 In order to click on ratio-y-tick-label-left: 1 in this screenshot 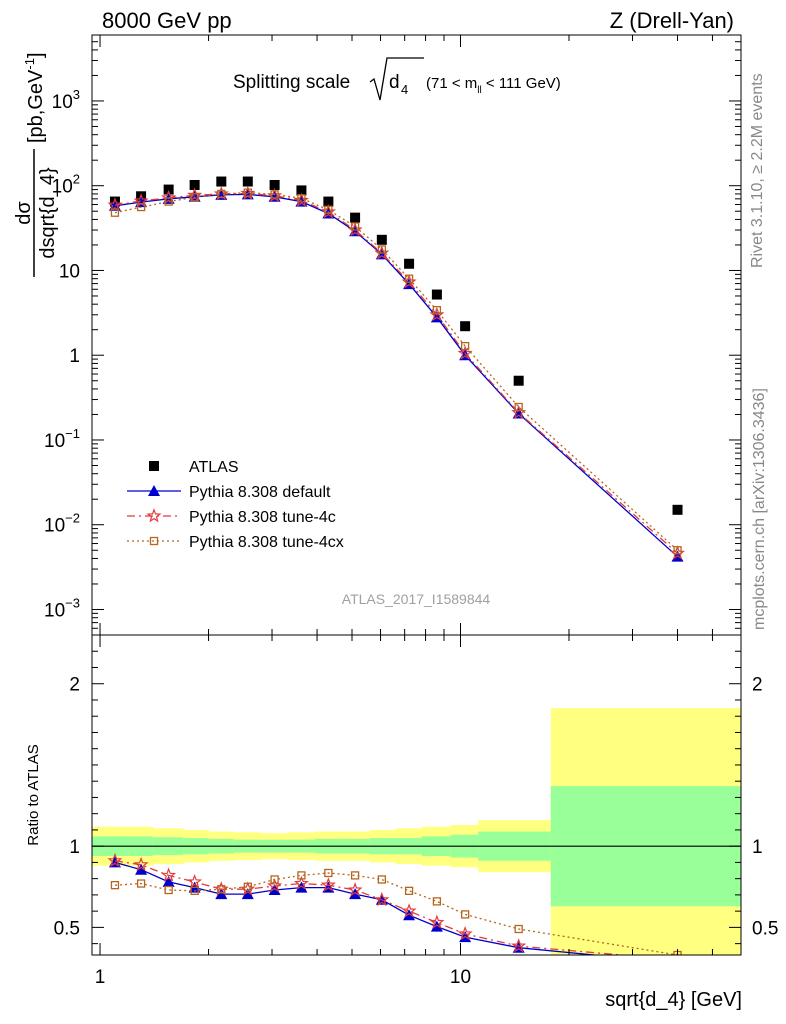, I will do `click(74, 847)`.